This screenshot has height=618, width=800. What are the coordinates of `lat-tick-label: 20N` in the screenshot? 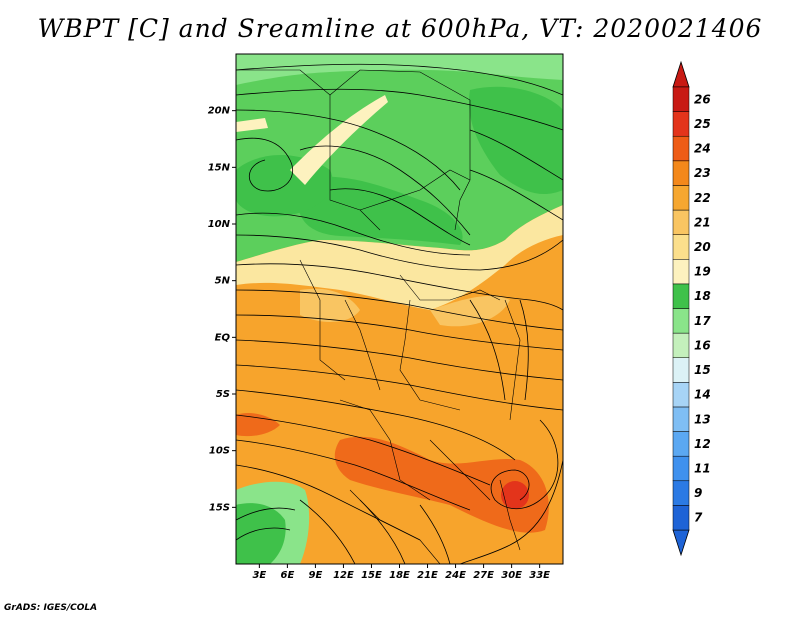 It's located at (219, 111).